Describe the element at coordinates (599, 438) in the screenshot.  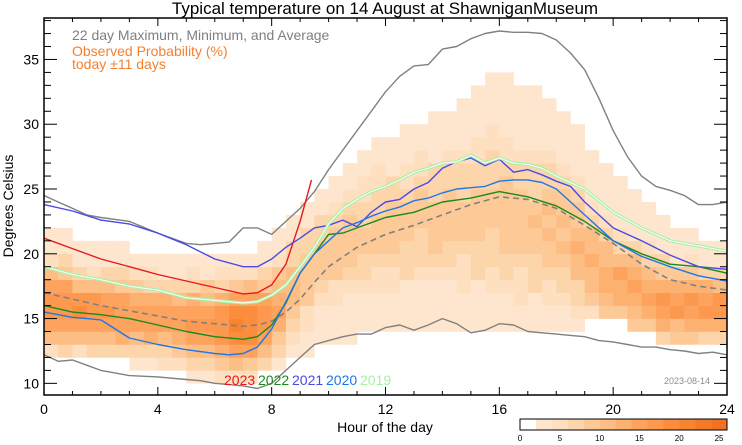
I see `colorbar-tick-label: 10` at that location.